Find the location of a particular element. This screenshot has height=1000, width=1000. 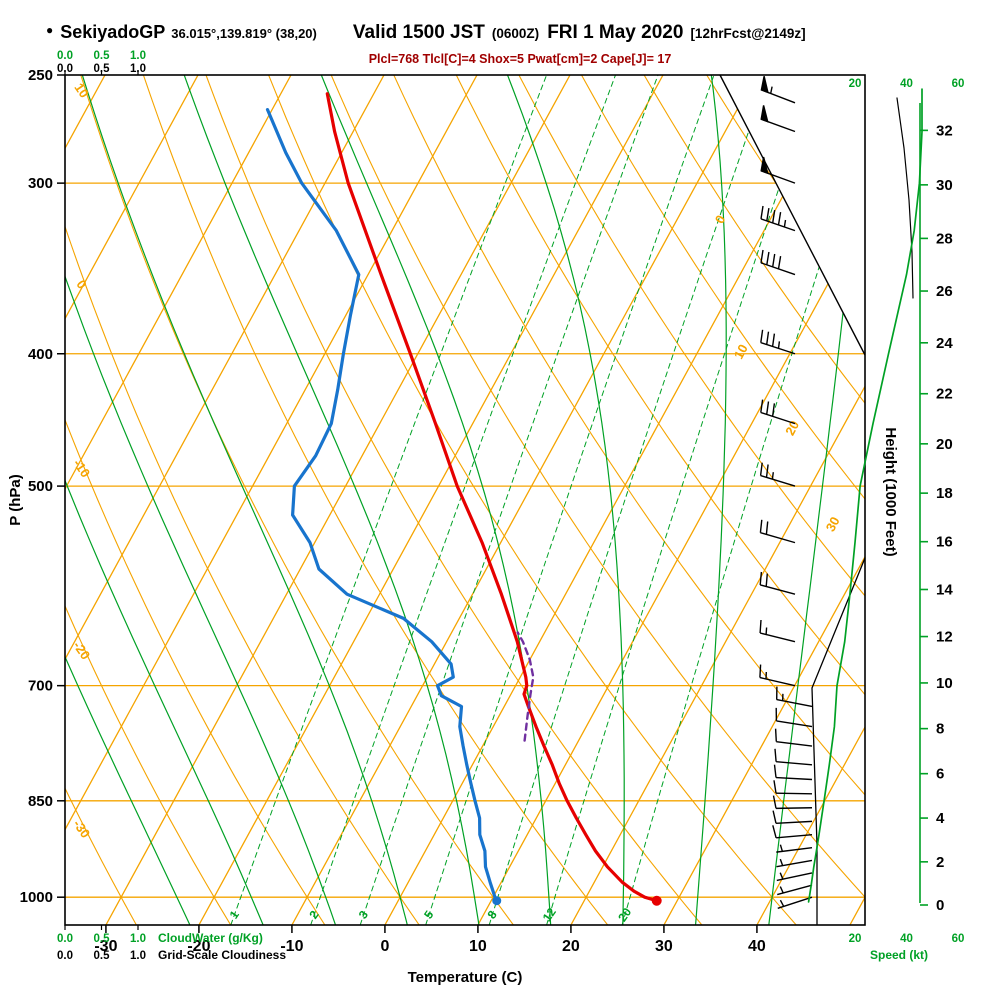

svg-text: Speed (kt) is located at coordinates (899, 955).